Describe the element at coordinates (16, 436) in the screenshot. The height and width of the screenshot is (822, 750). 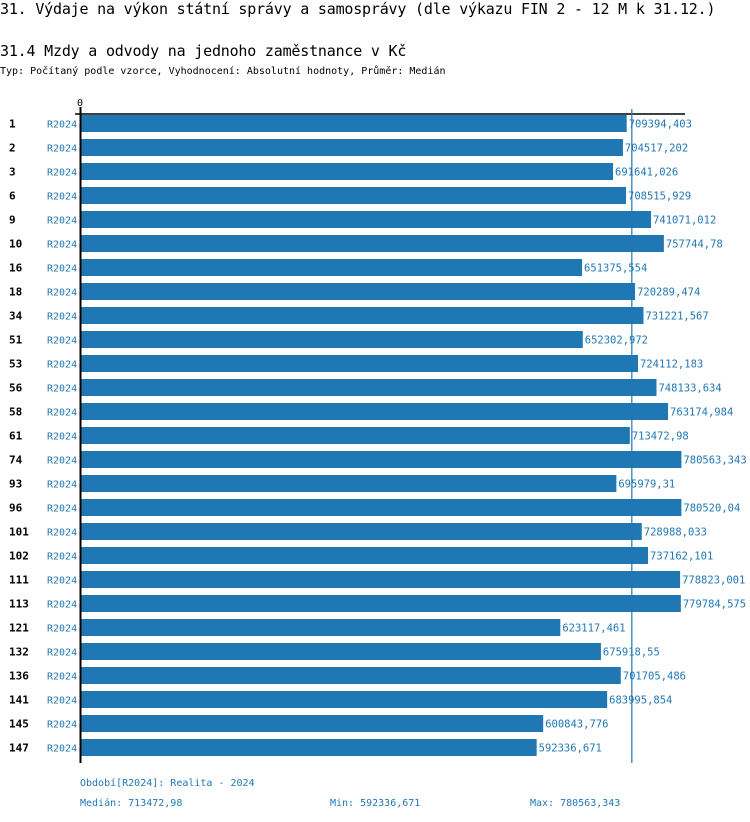
I see `row-label: 61` at that location.